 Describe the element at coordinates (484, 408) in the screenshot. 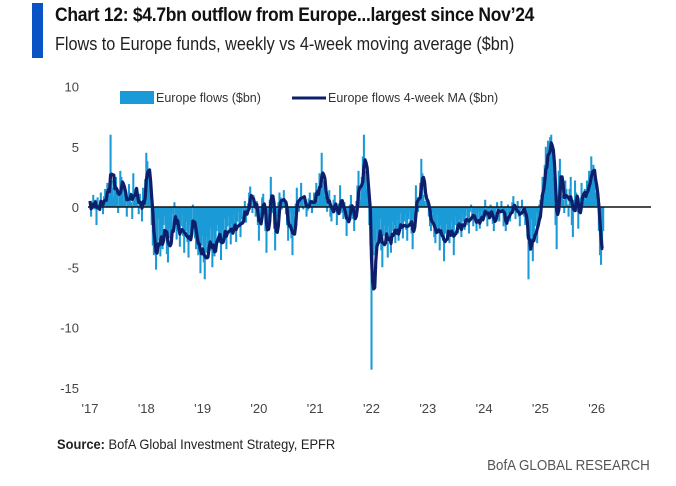

I see `x-tick-label: '24` at that location.